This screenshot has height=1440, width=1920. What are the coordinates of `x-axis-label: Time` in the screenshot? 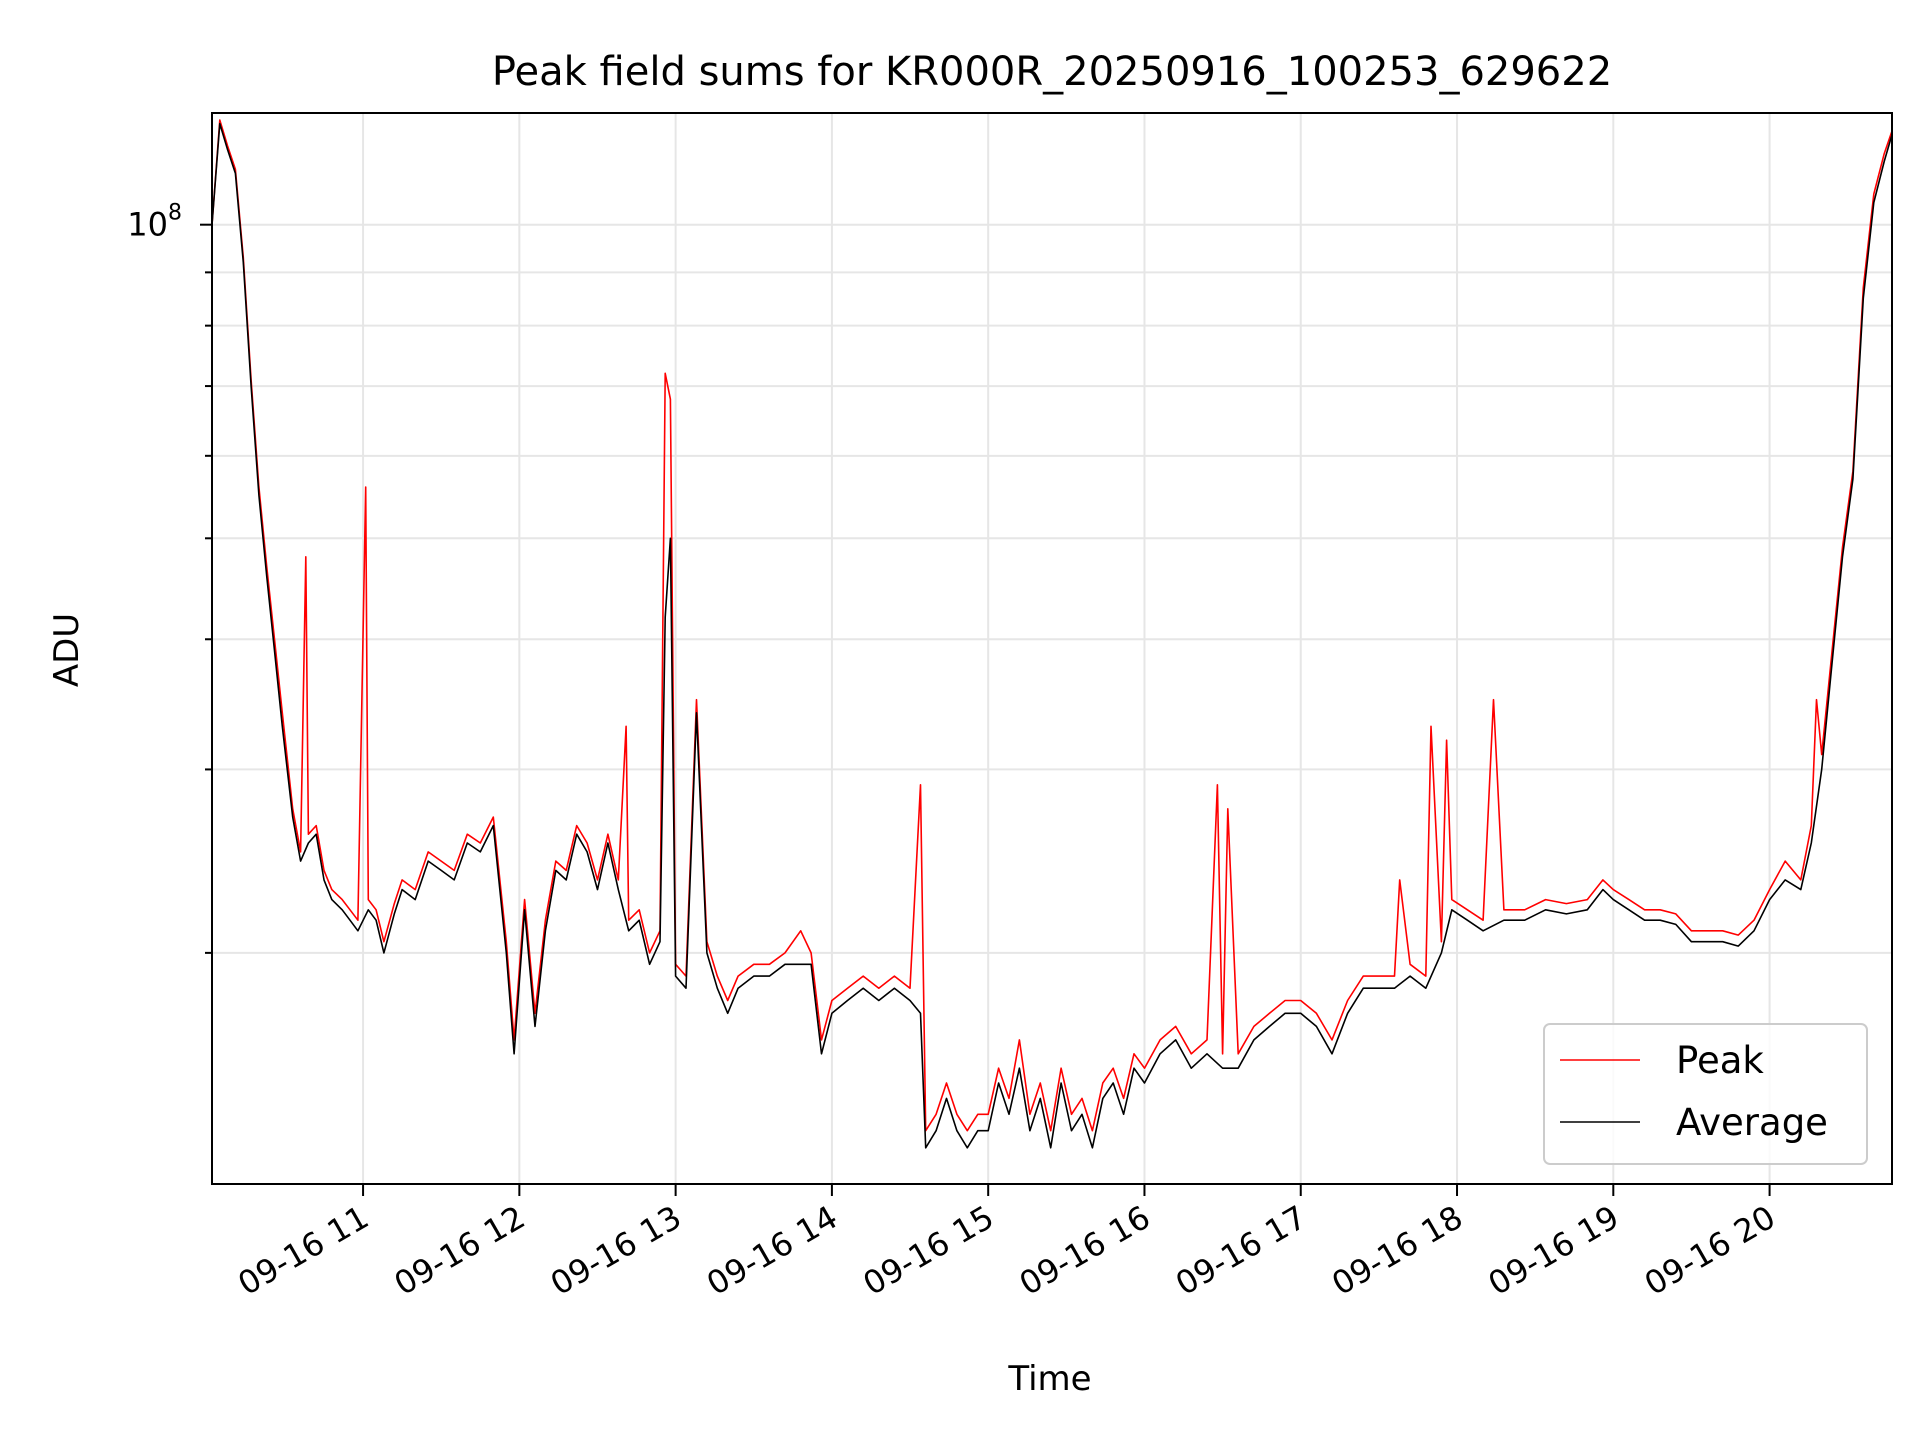 It's located at (1049, 1379).